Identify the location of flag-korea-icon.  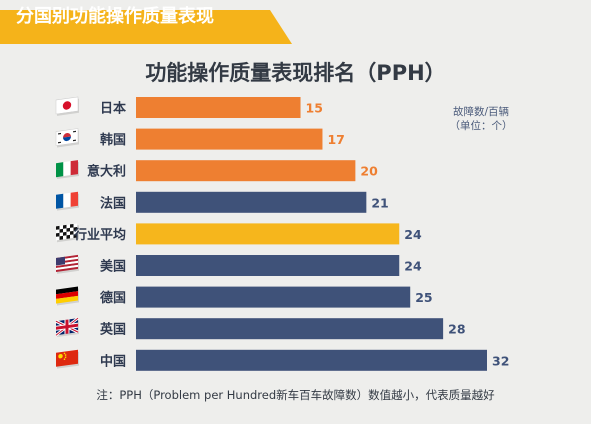
(67, 138).